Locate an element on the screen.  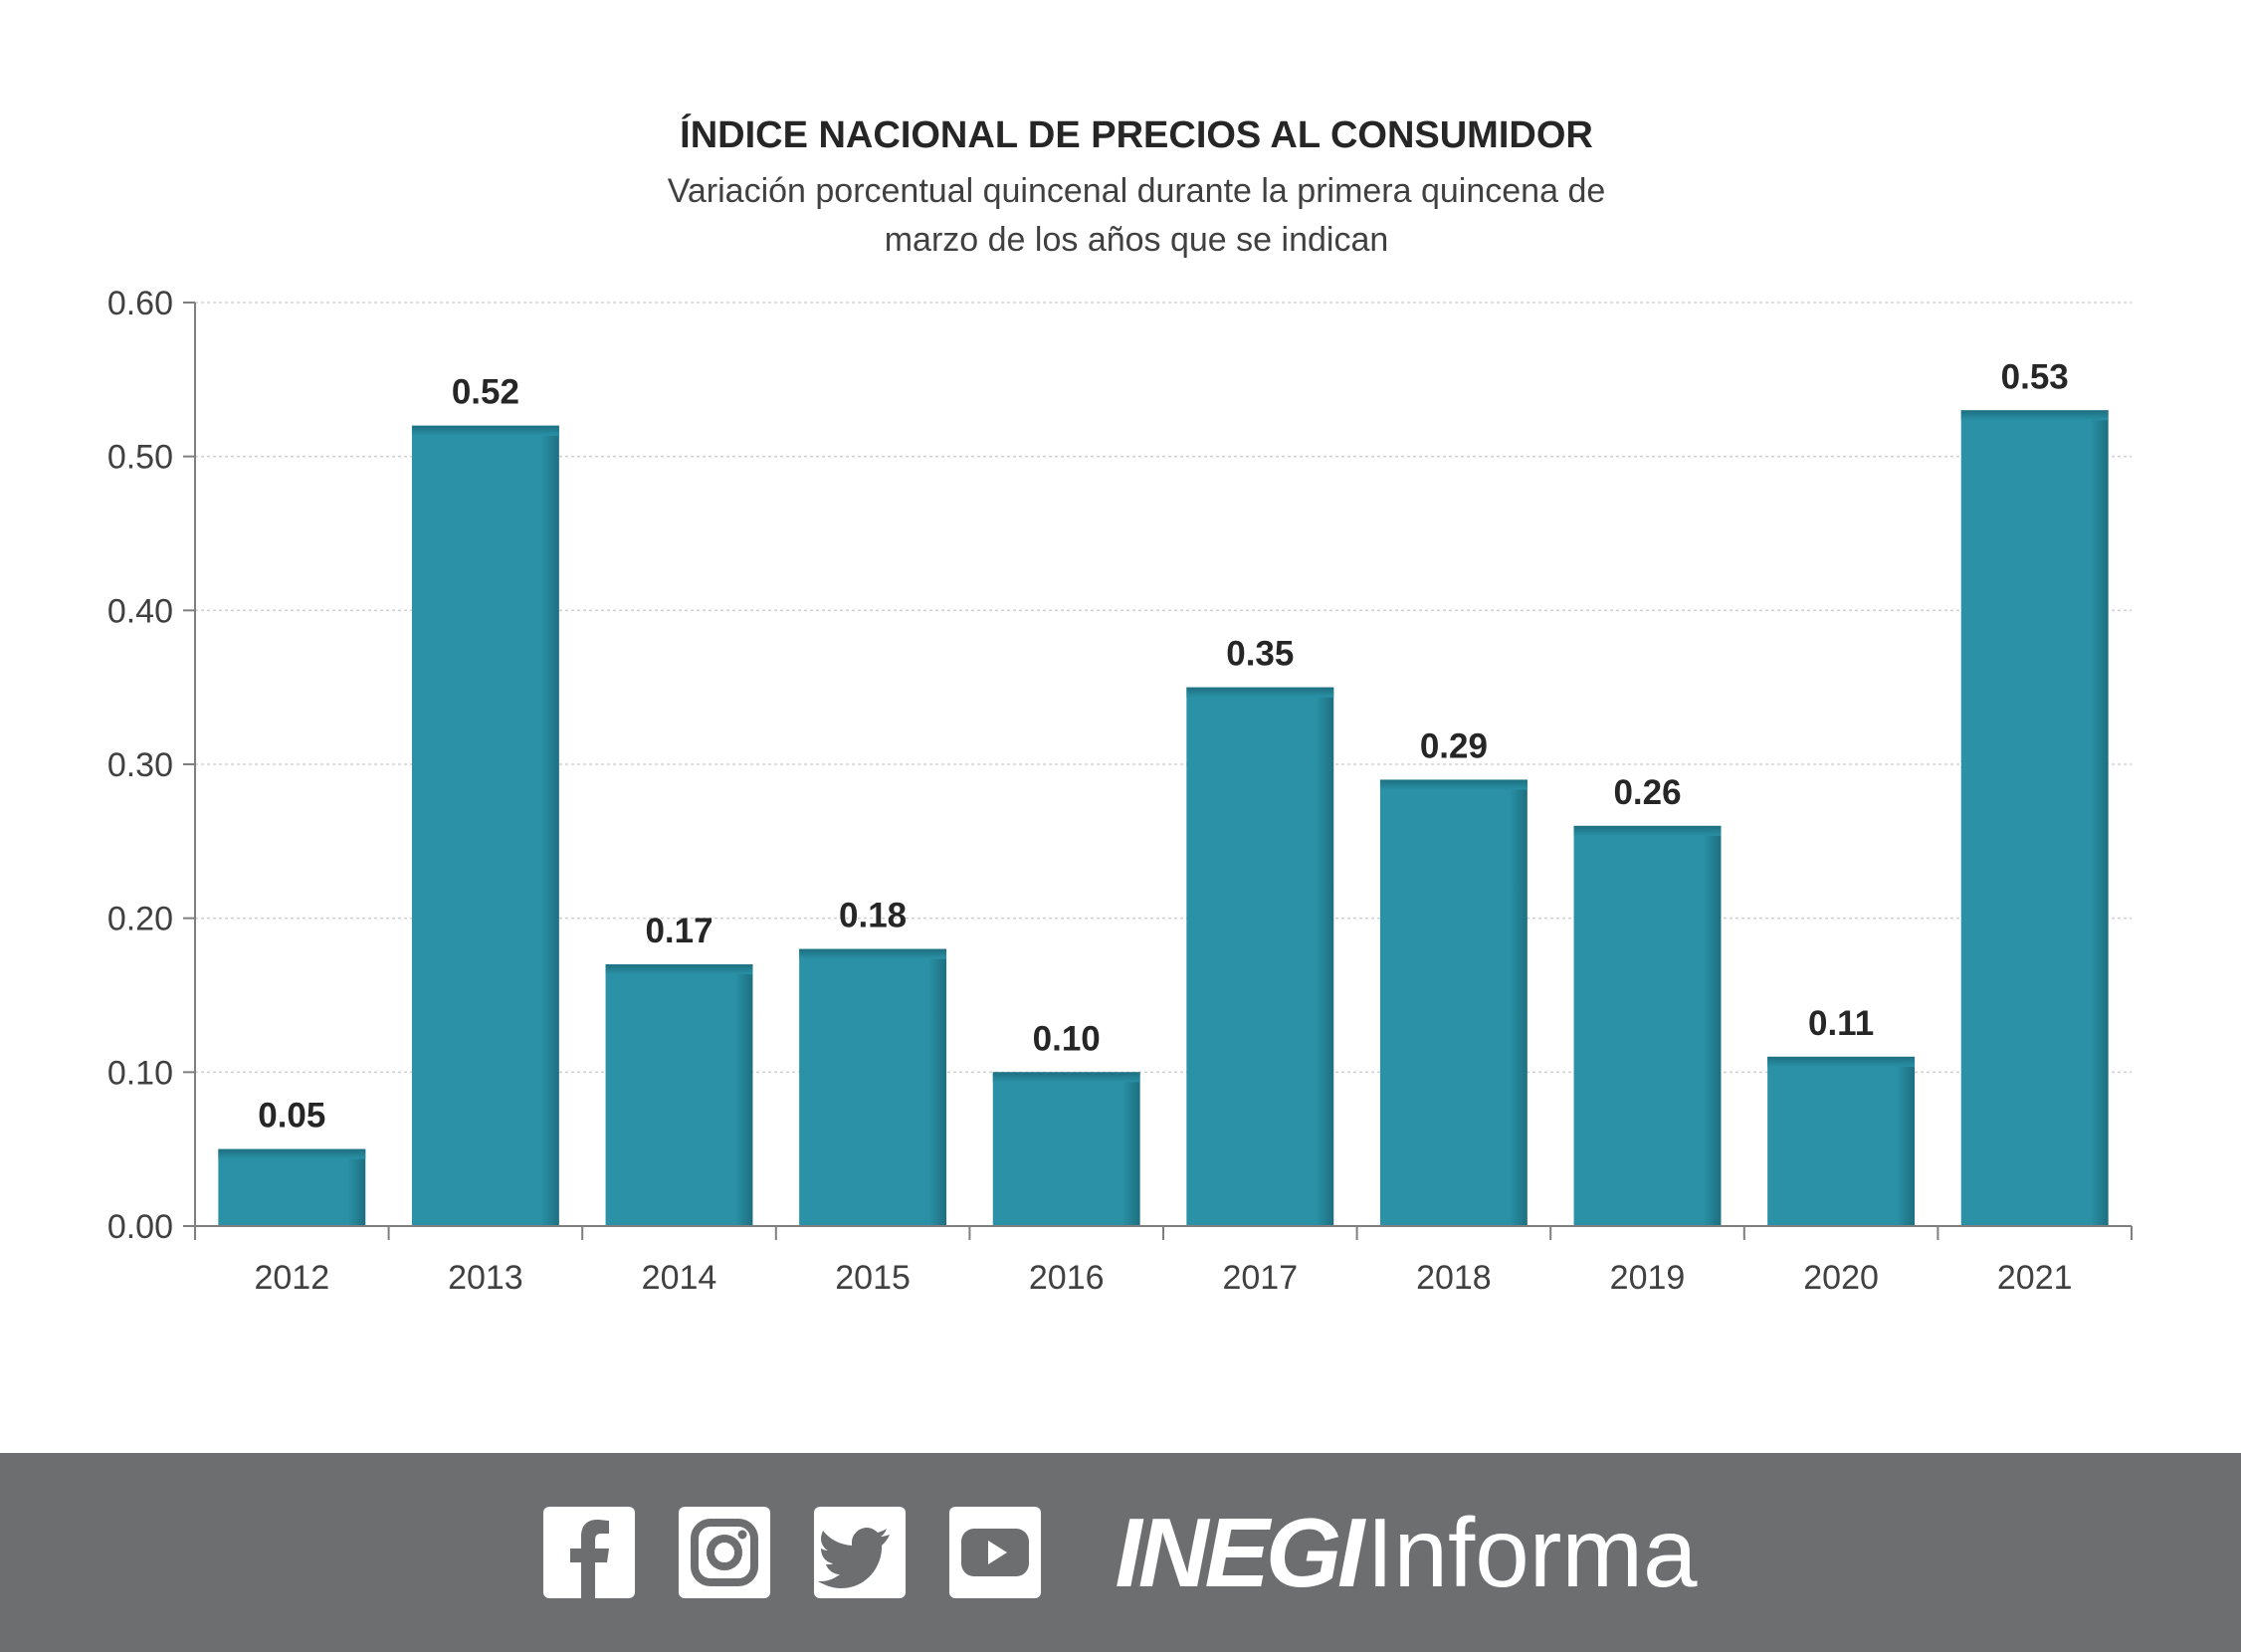
data-label: 0.52 is located at coordinates (485, 392).